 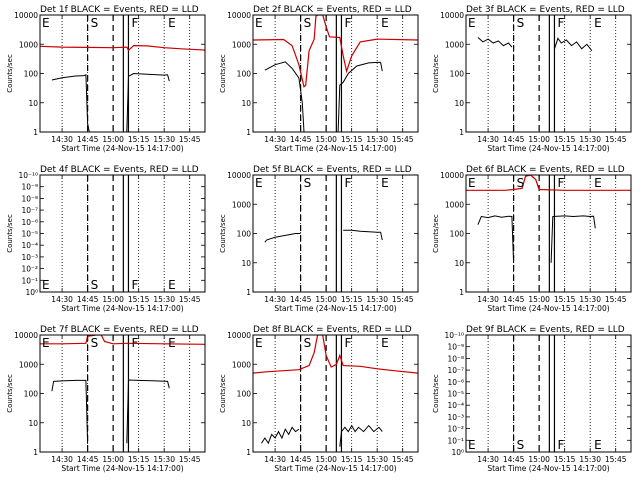 What do you see at coordinates (455, 394) in the screenshot?
I see `y-tick-label: 10⁻⁵` at bounding box center [455, 394].